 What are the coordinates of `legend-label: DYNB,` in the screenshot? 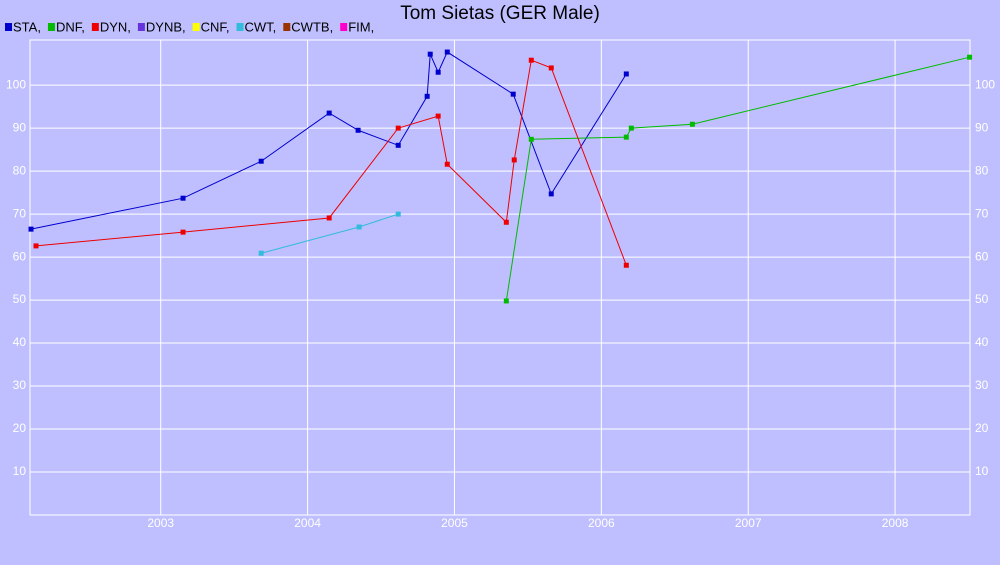 It's located at (166, 26).